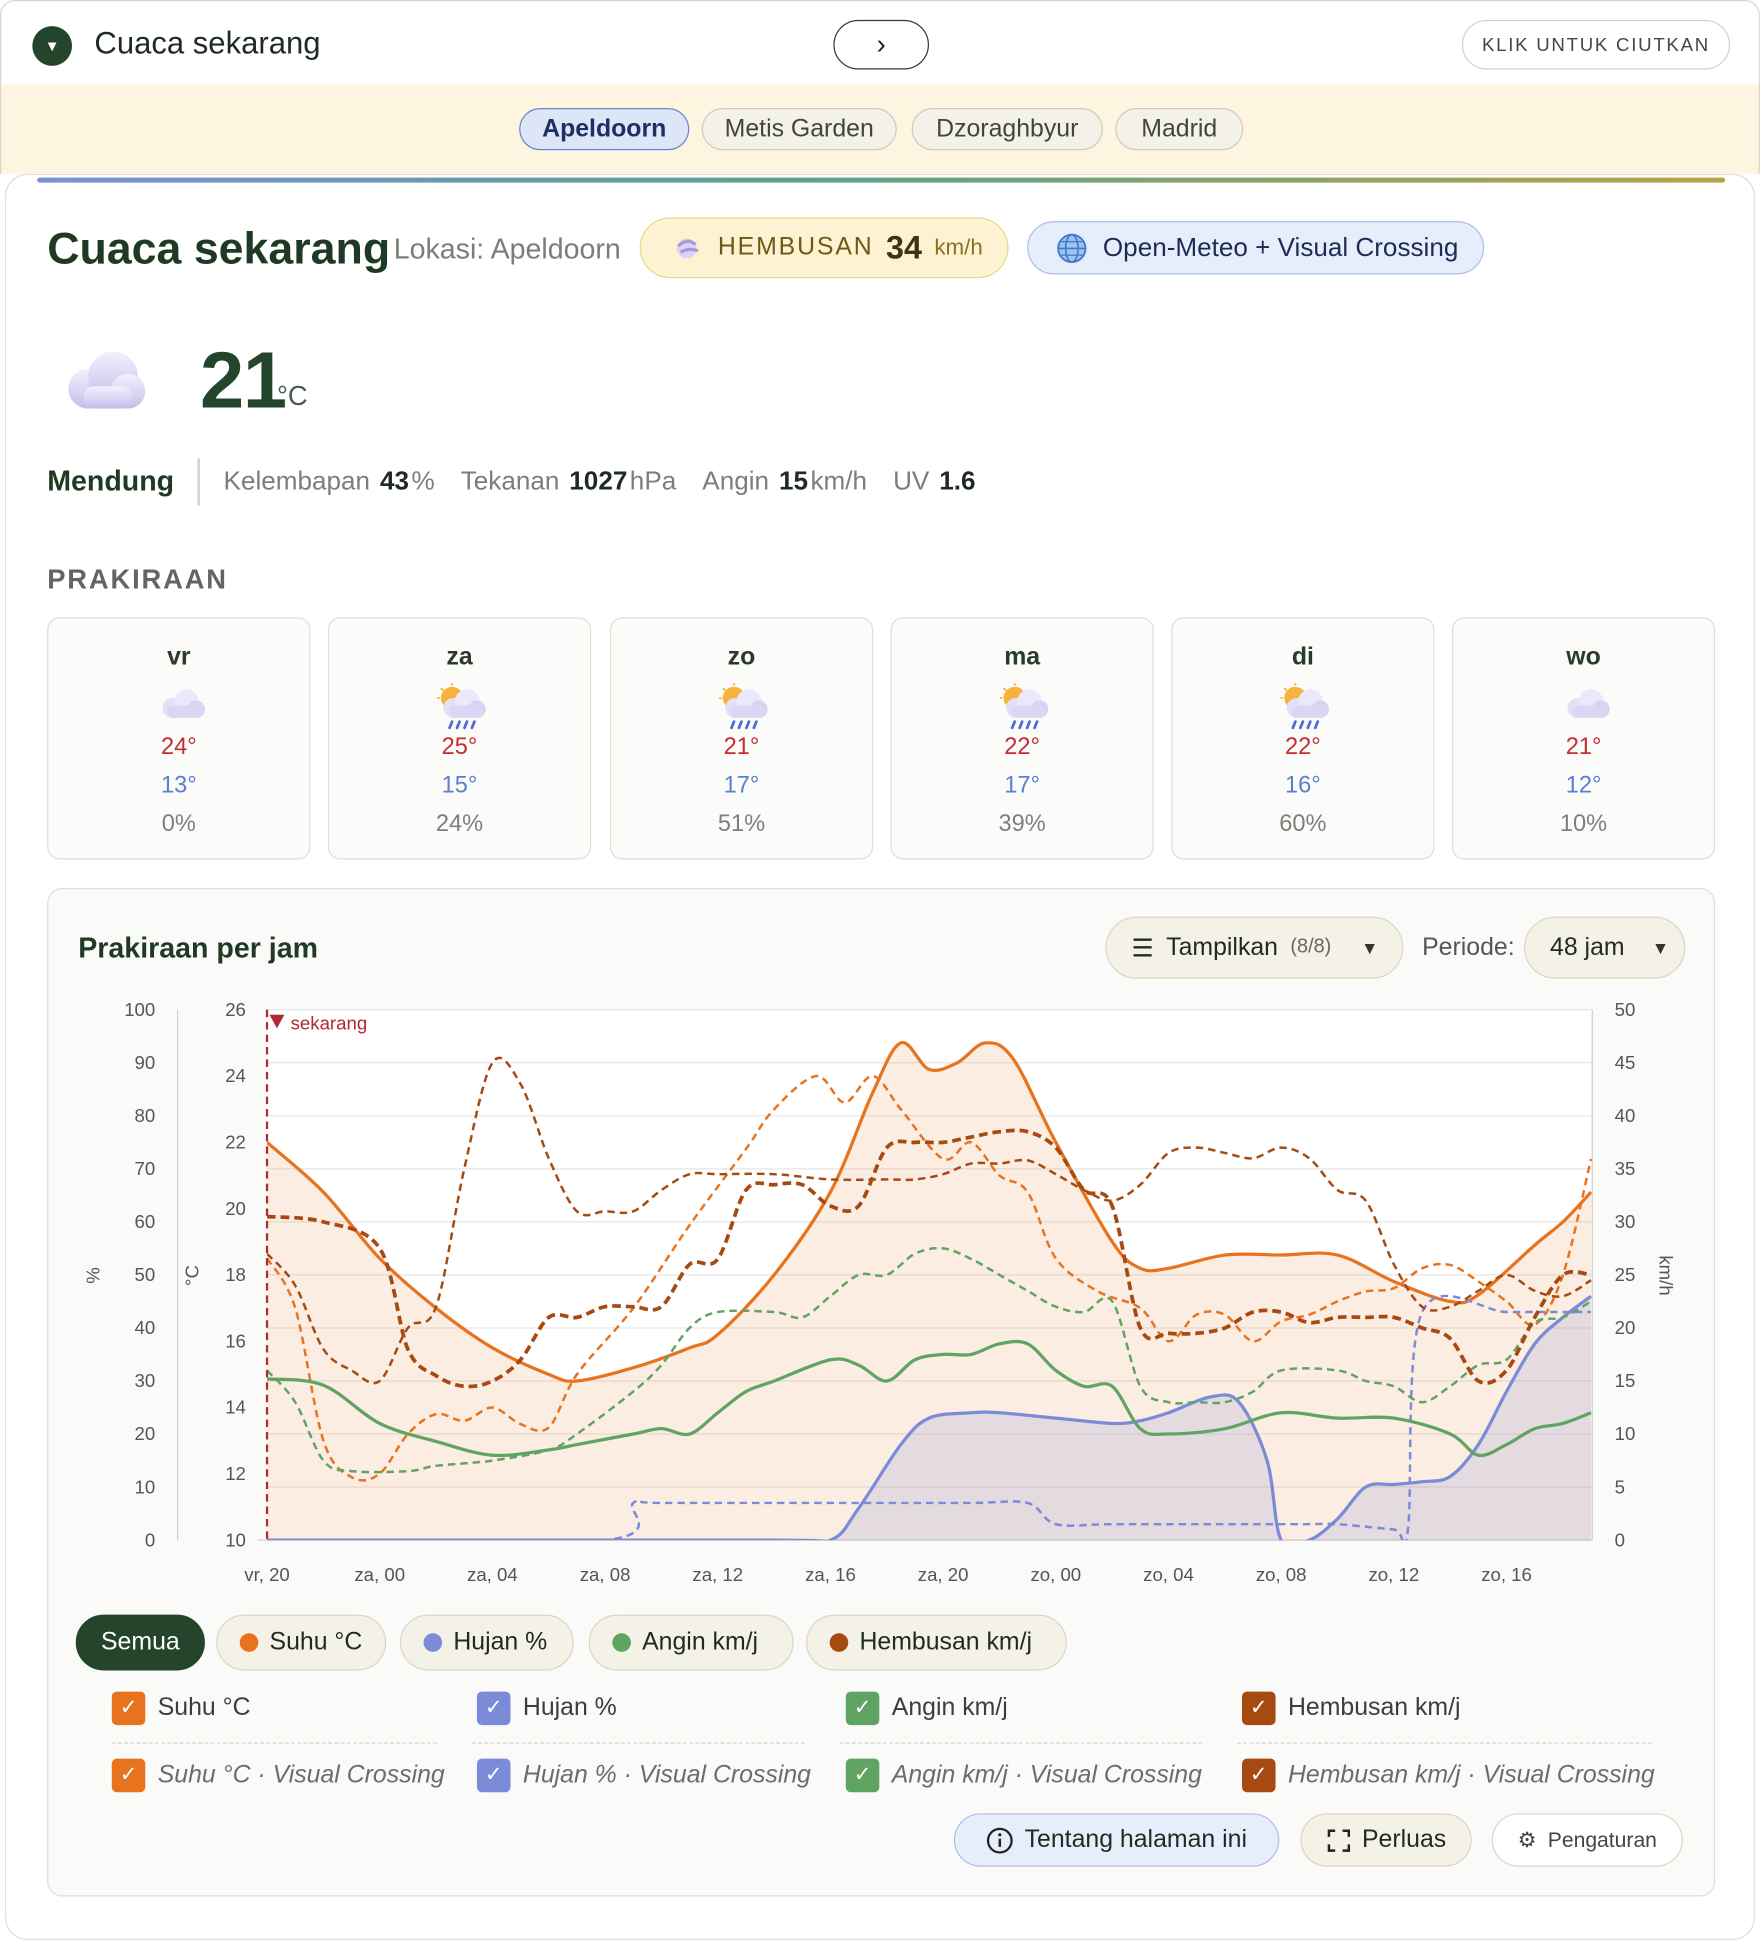  What do you see at coordinates (492, 1574) in the screenshot?
I see `x-tick-label: za, 04` at bounding box center [492, 1574].